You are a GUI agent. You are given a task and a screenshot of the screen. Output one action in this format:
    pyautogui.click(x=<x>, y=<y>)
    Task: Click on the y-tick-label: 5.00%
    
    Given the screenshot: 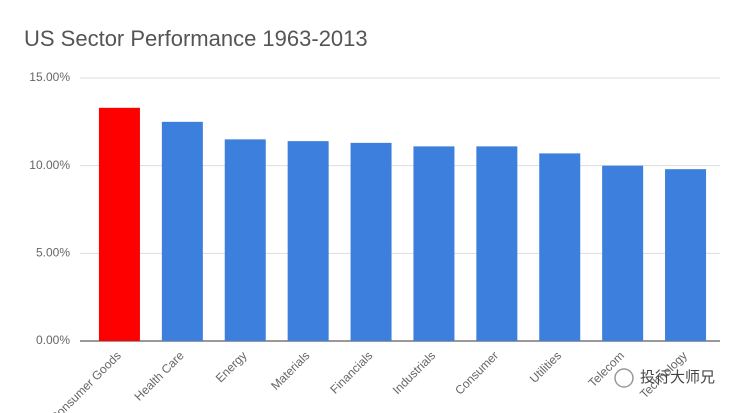 What is the action you would take?
    pyautogui.click(x=53, y=253)
    